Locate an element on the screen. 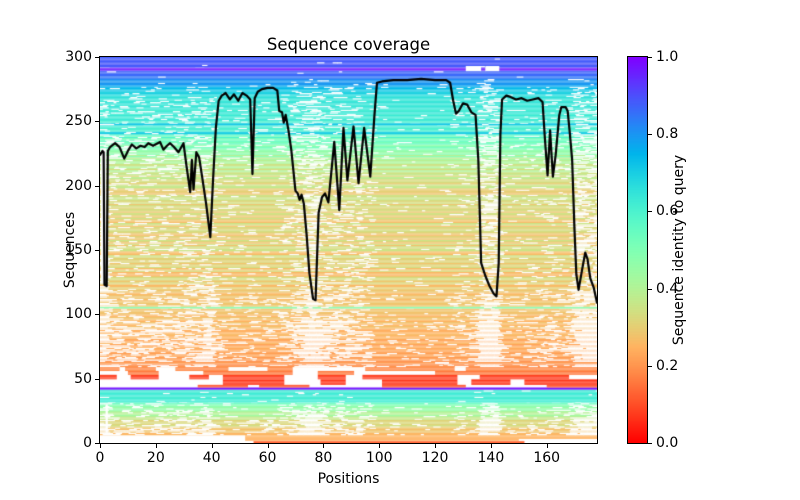  x-tick-label: 60 is located at coordinates (267, 458).